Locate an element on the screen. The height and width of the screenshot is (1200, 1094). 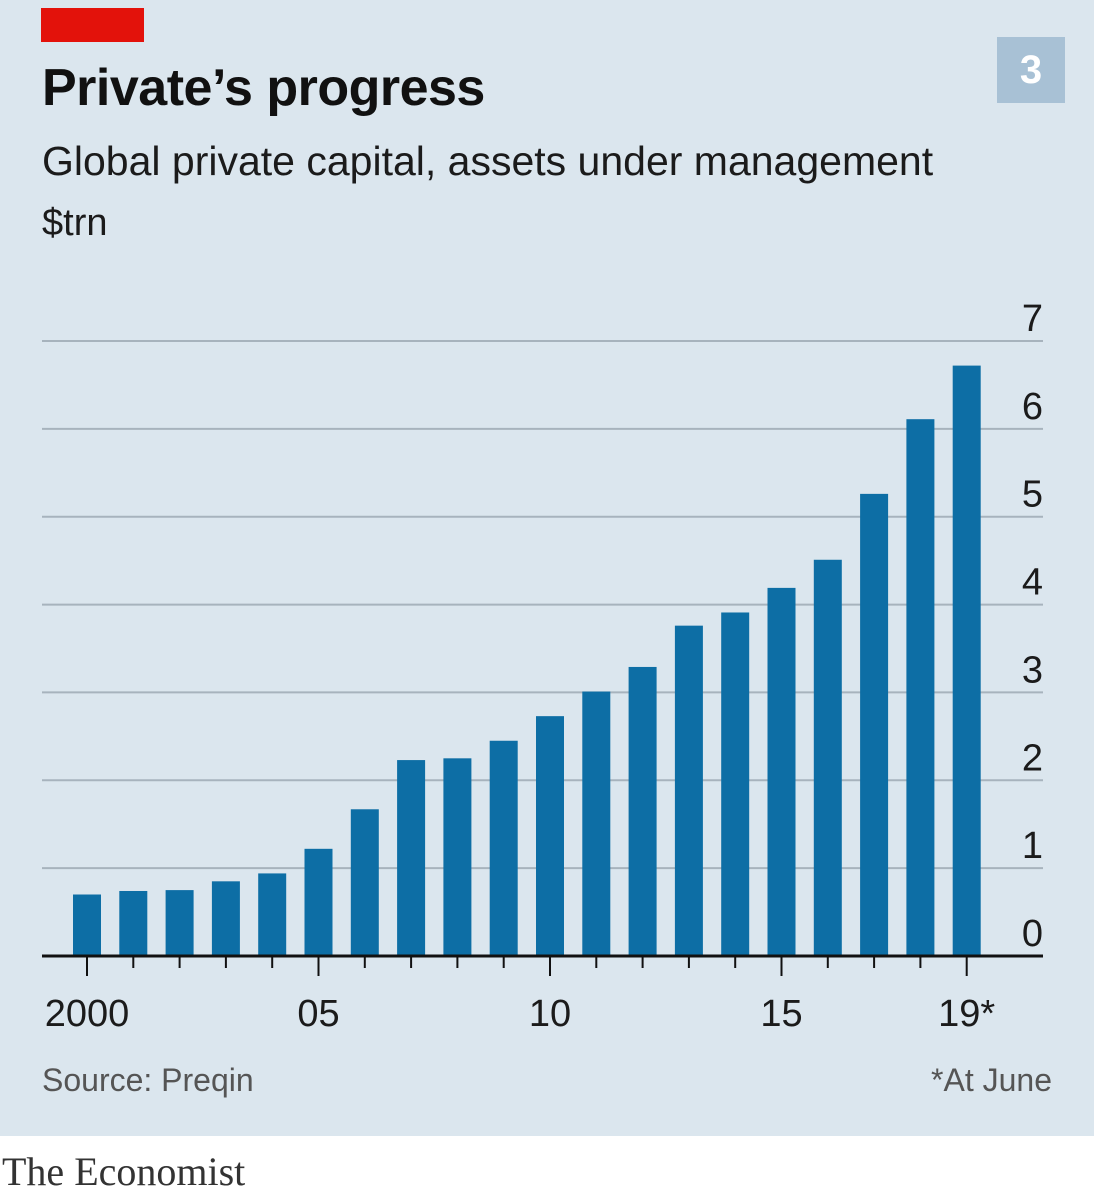
x-tick-label: 19* is located at coordinates (966, 1014).